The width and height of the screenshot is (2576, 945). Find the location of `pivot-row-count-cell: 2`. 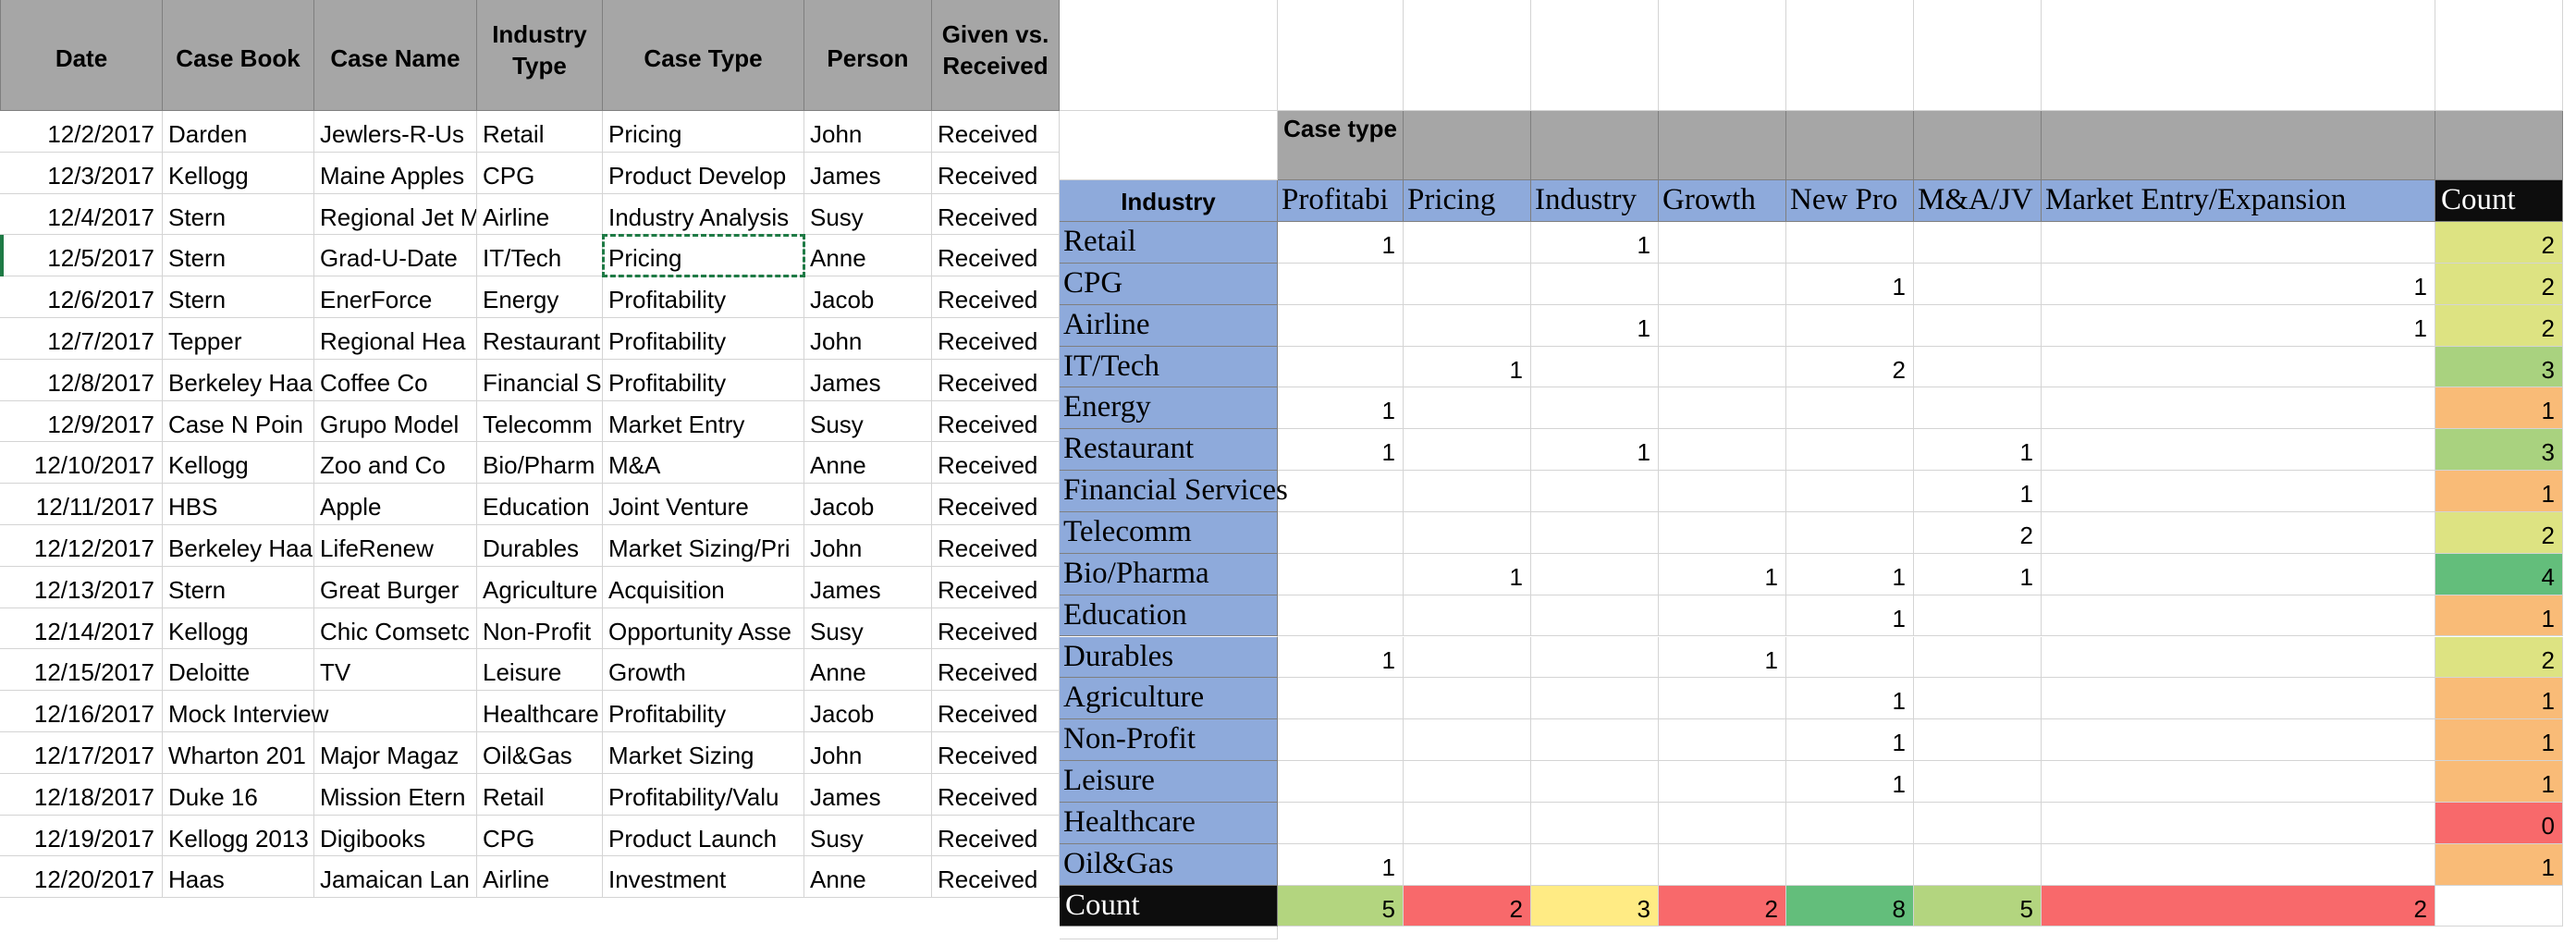

pivot-row-count-cell: 2 is located at coordinates (2499, 325).